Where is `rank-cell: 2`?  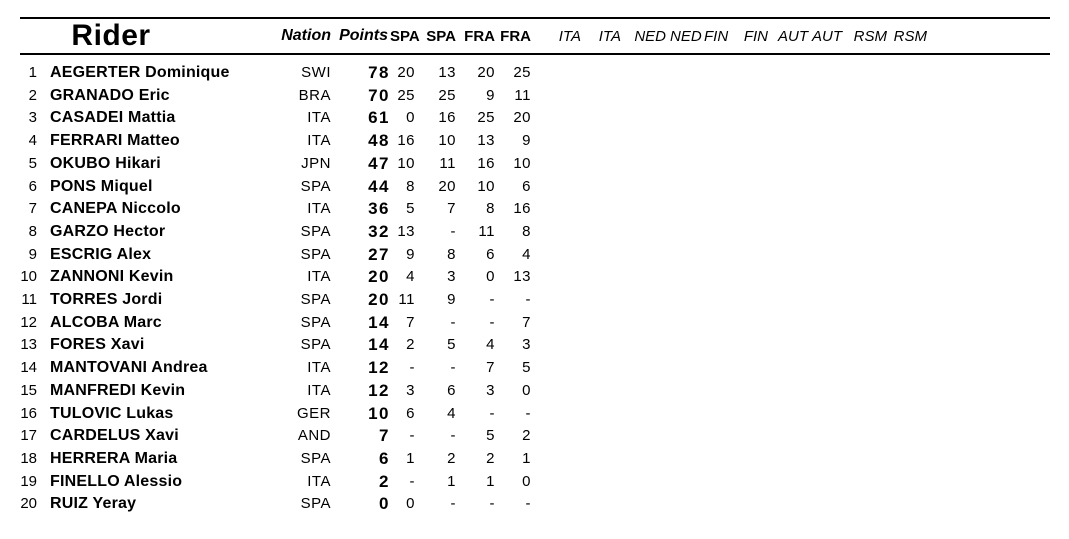 rank-cell: 2 is located at coordinates (32, 95).